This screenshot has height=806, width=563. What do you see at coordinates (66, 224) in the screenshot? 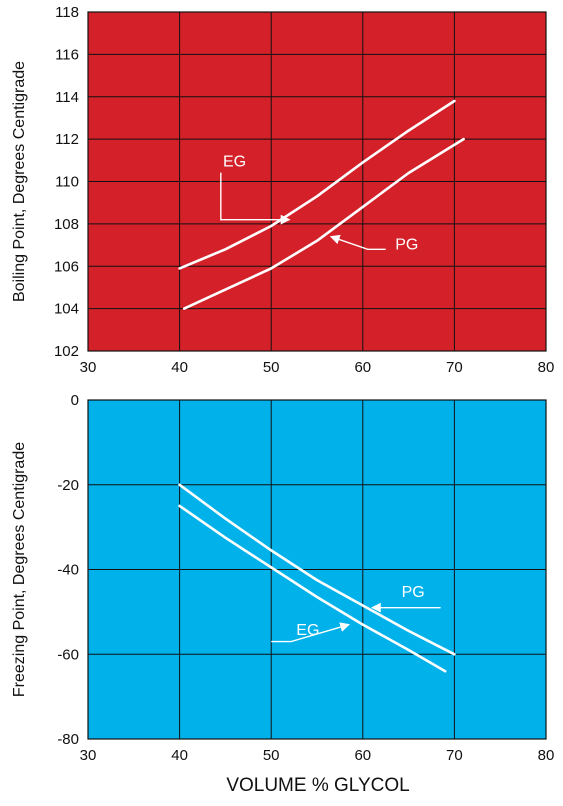
I see `boiling-y-tick-label: 108` at bounding box center [66, 224].